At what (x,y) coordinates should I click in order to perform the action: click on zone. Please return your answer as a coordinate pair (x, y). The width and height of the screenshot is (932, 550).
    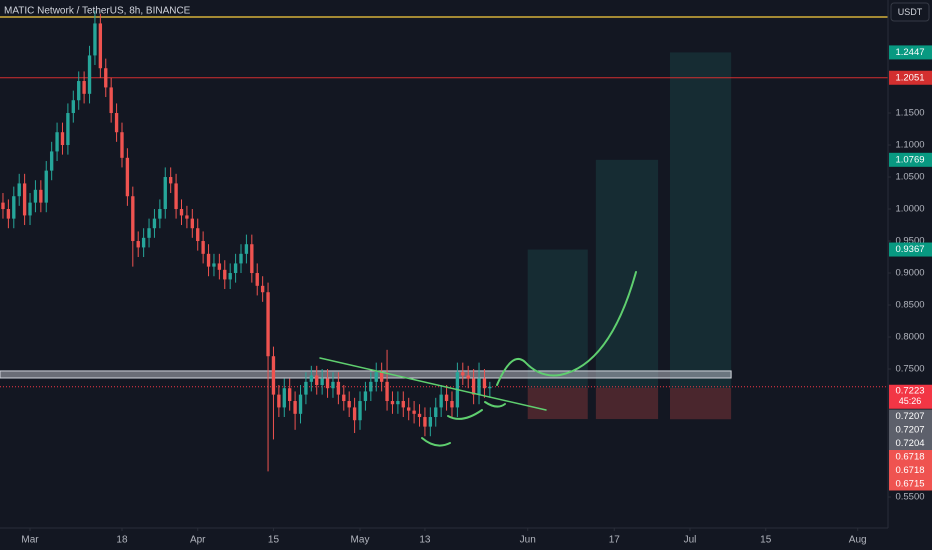
    Looking at the image, I should click on (366, 374).